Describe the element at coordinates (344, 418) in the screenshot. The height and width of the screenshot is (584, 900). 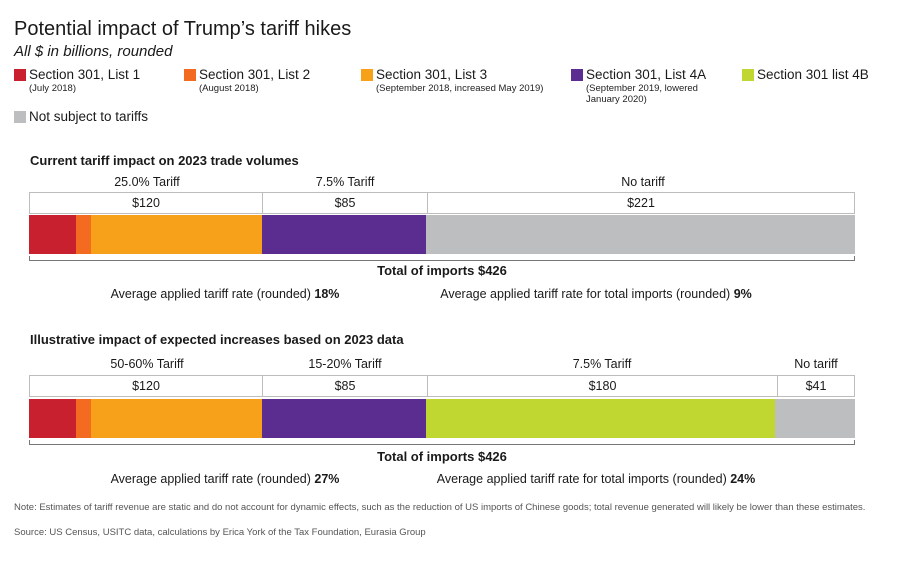
I see `chart2-bar-segment-section-301-list-4a` at that location.